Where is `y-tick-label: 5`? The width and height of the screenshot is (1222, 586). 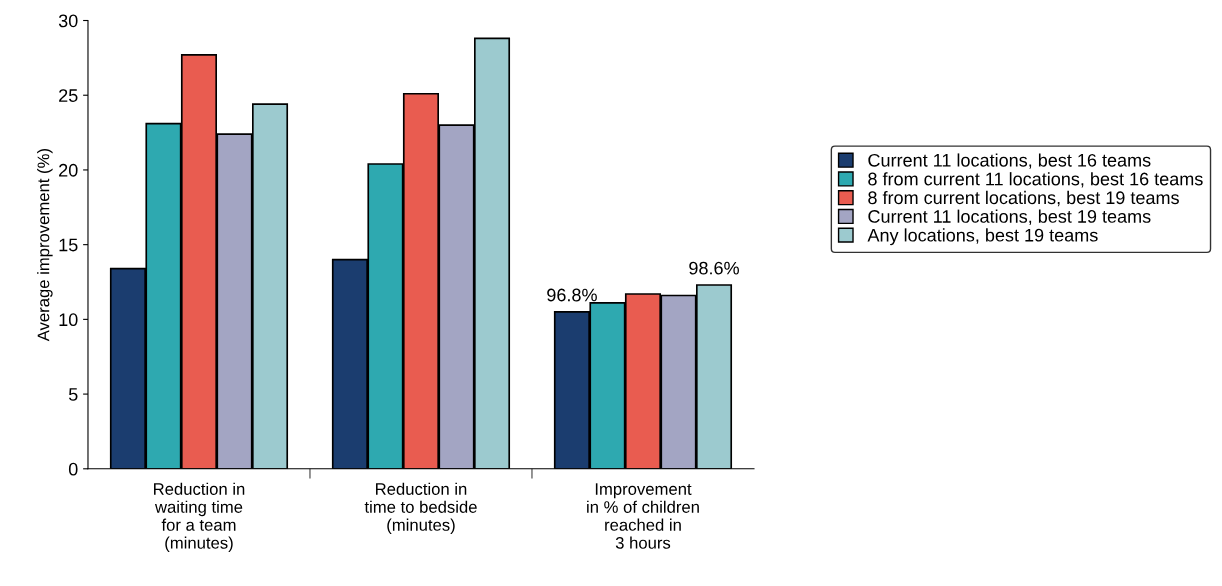
y-tick-label: 5 is located at coordinates (73, 394).